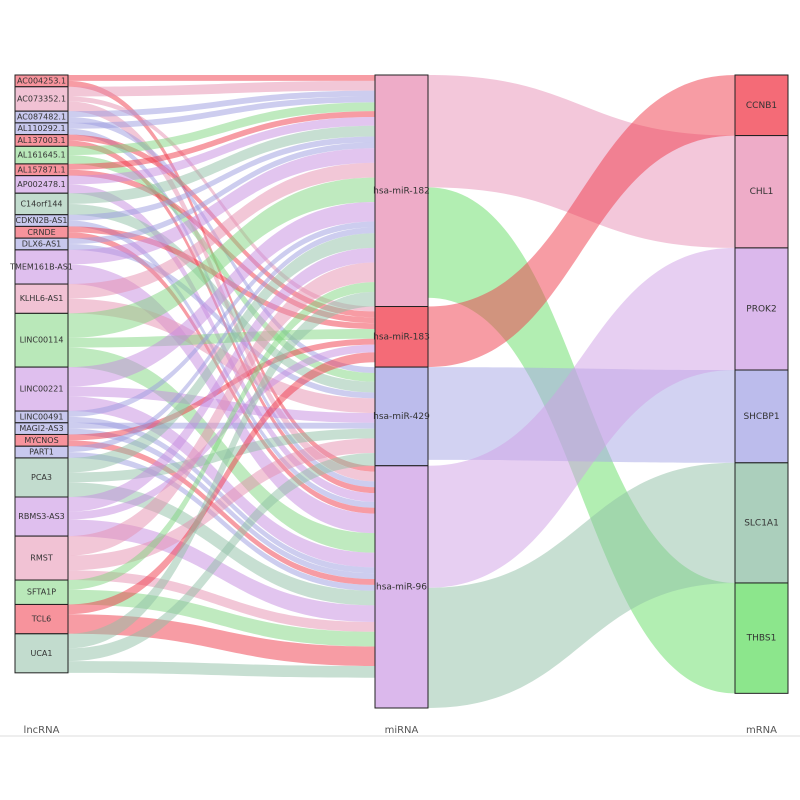  I want to click on node-label: AC004253.1, so click(41, 80).